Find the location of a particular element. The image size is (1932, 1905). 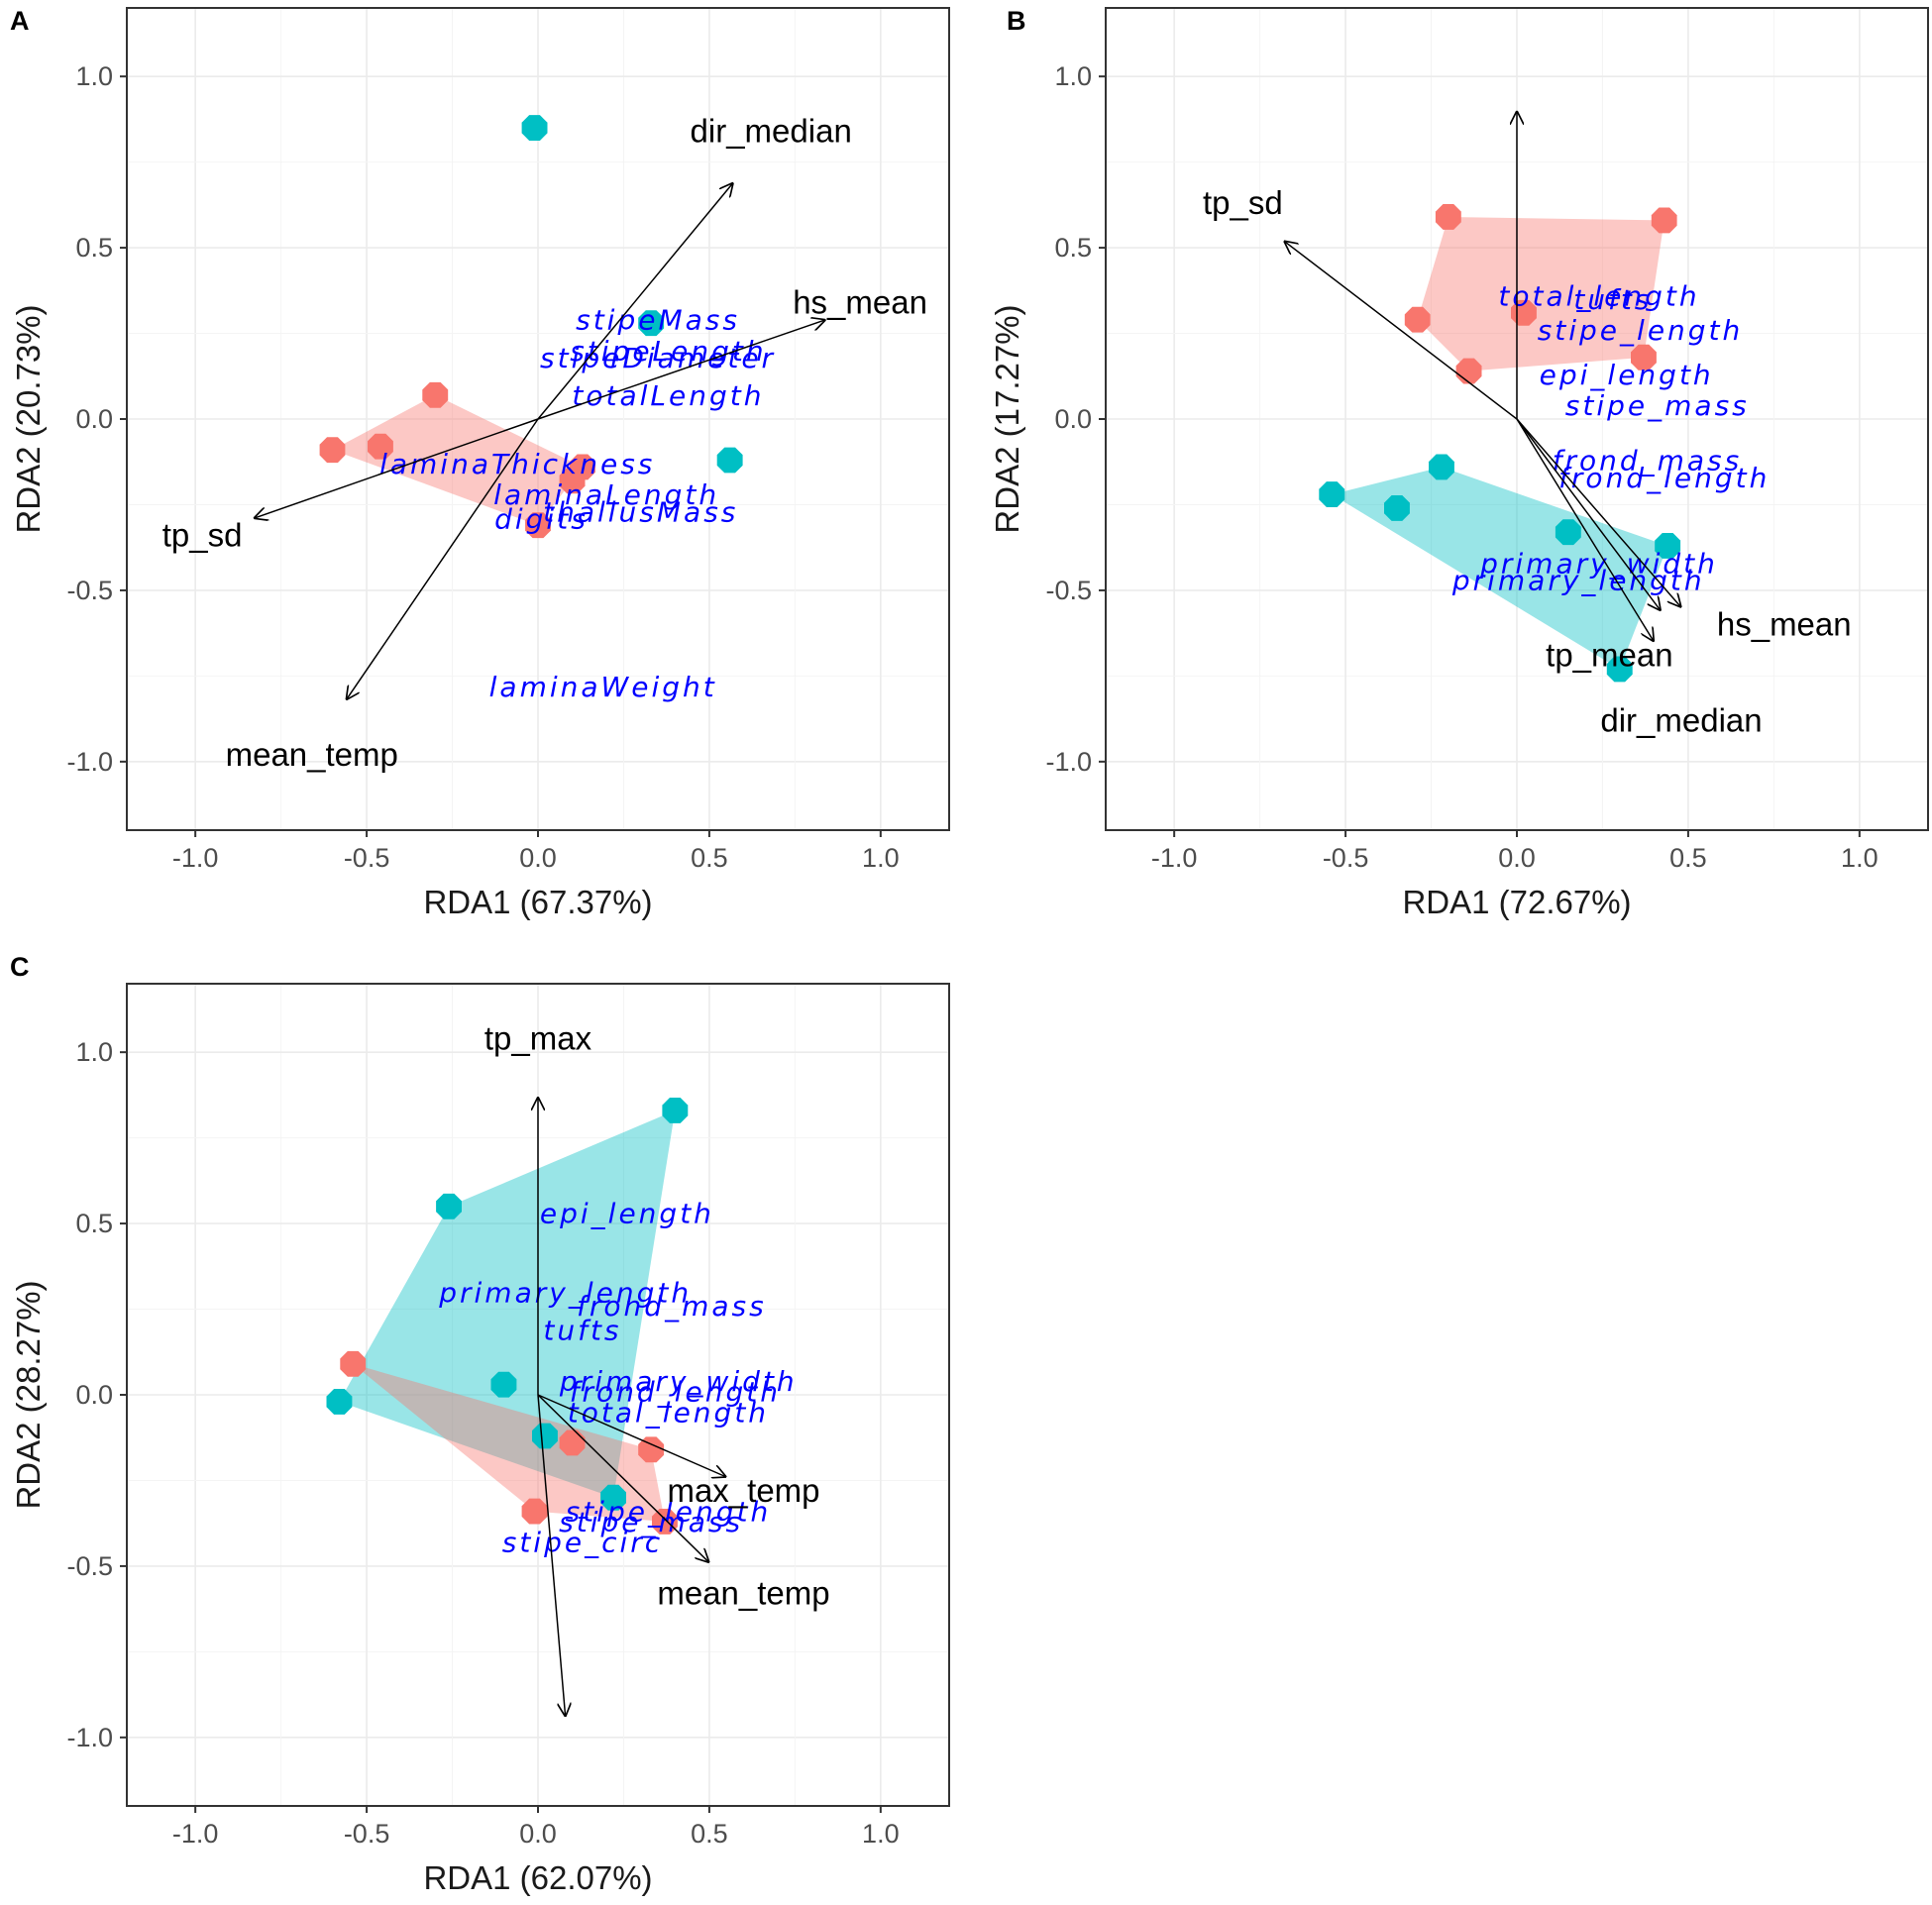

env-arrow-label: tp_max is located at coordinates (538, 1037).